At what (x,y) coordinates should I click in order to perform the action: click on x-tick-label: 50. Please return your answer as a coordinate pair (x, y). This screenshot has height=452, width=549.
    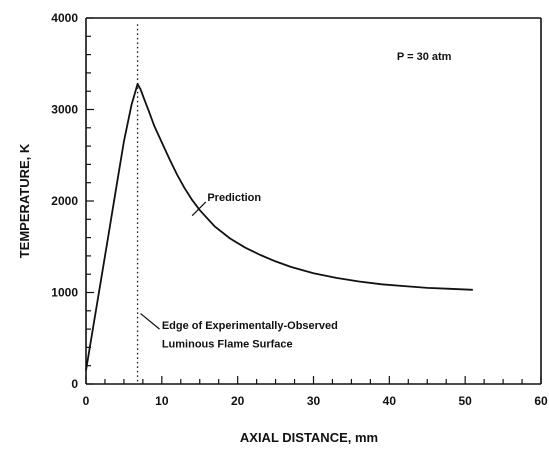
    Looking at the image, I should click on (465, 401).